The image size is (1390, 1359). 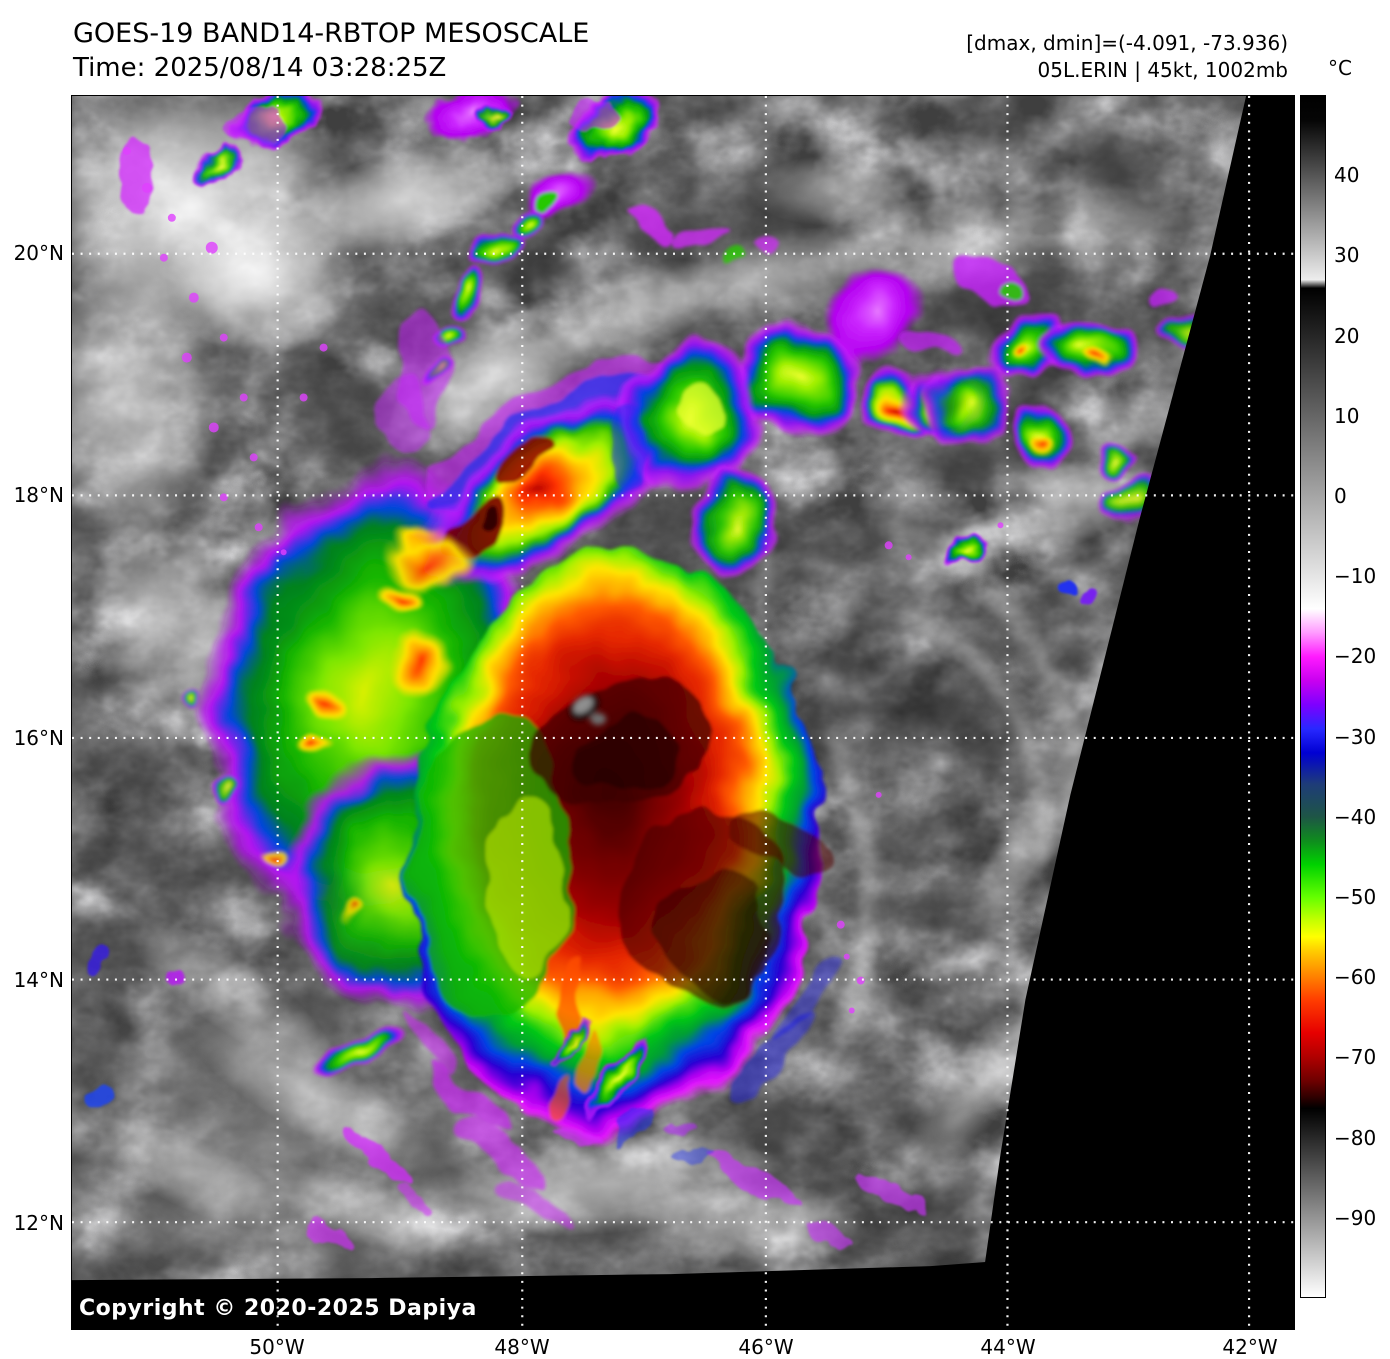 What do you see at coordinates (588, 709) in the screenshot?
I see `hurricane-eye` at bounding box center [588, 709].